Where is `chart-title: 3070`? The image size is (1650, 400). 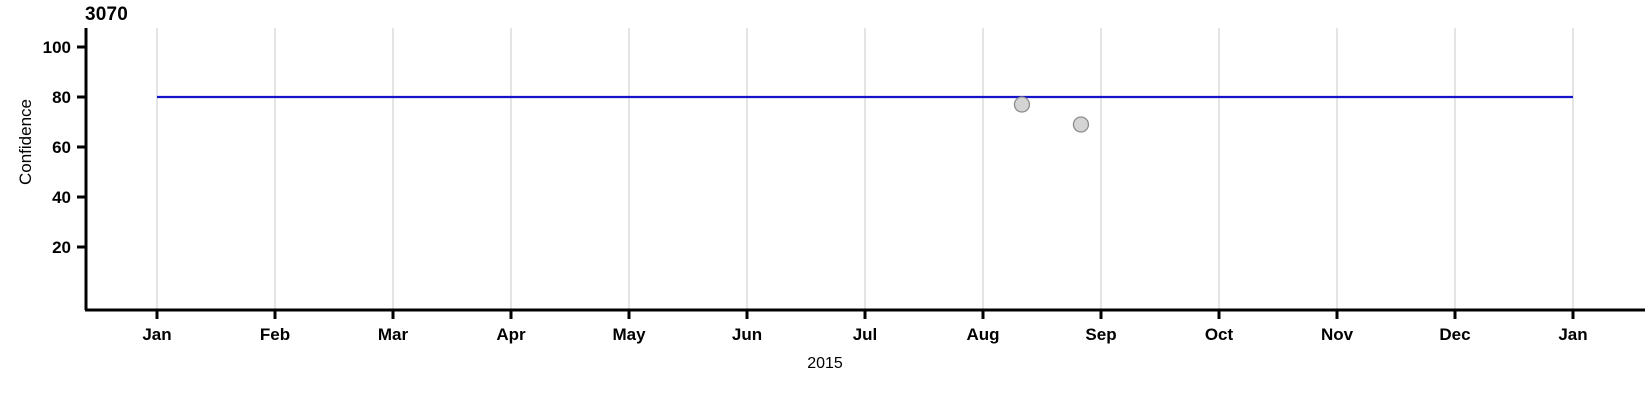 chart-title: 3070 is located at coordinates (107, 14).